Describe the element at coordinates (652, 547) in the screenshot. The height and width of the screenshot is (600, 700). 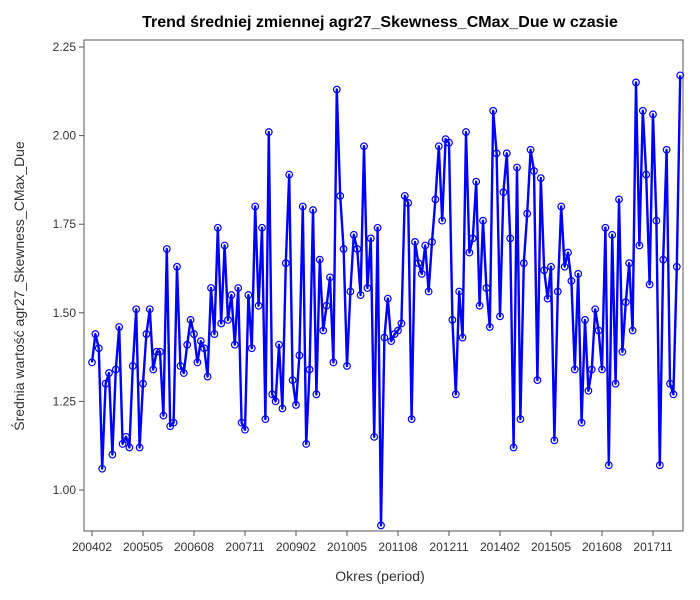
I see `x-tick-label: 201711` at that location.